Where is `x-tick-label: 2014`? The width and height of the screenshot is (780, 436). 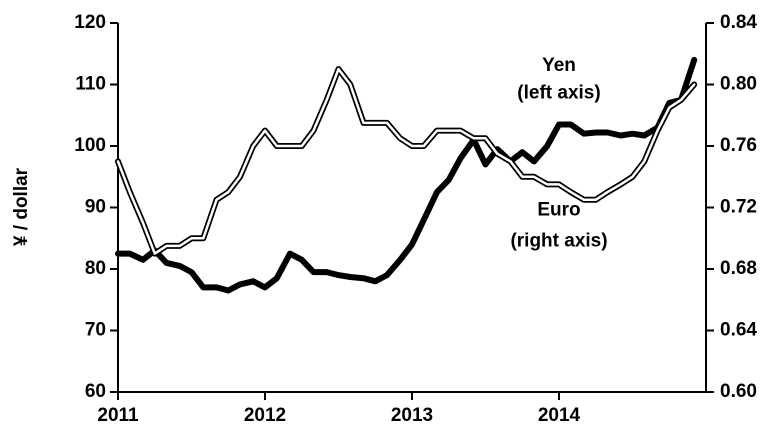
x-tick-label: 2014 is located at coordinates (559, 415).